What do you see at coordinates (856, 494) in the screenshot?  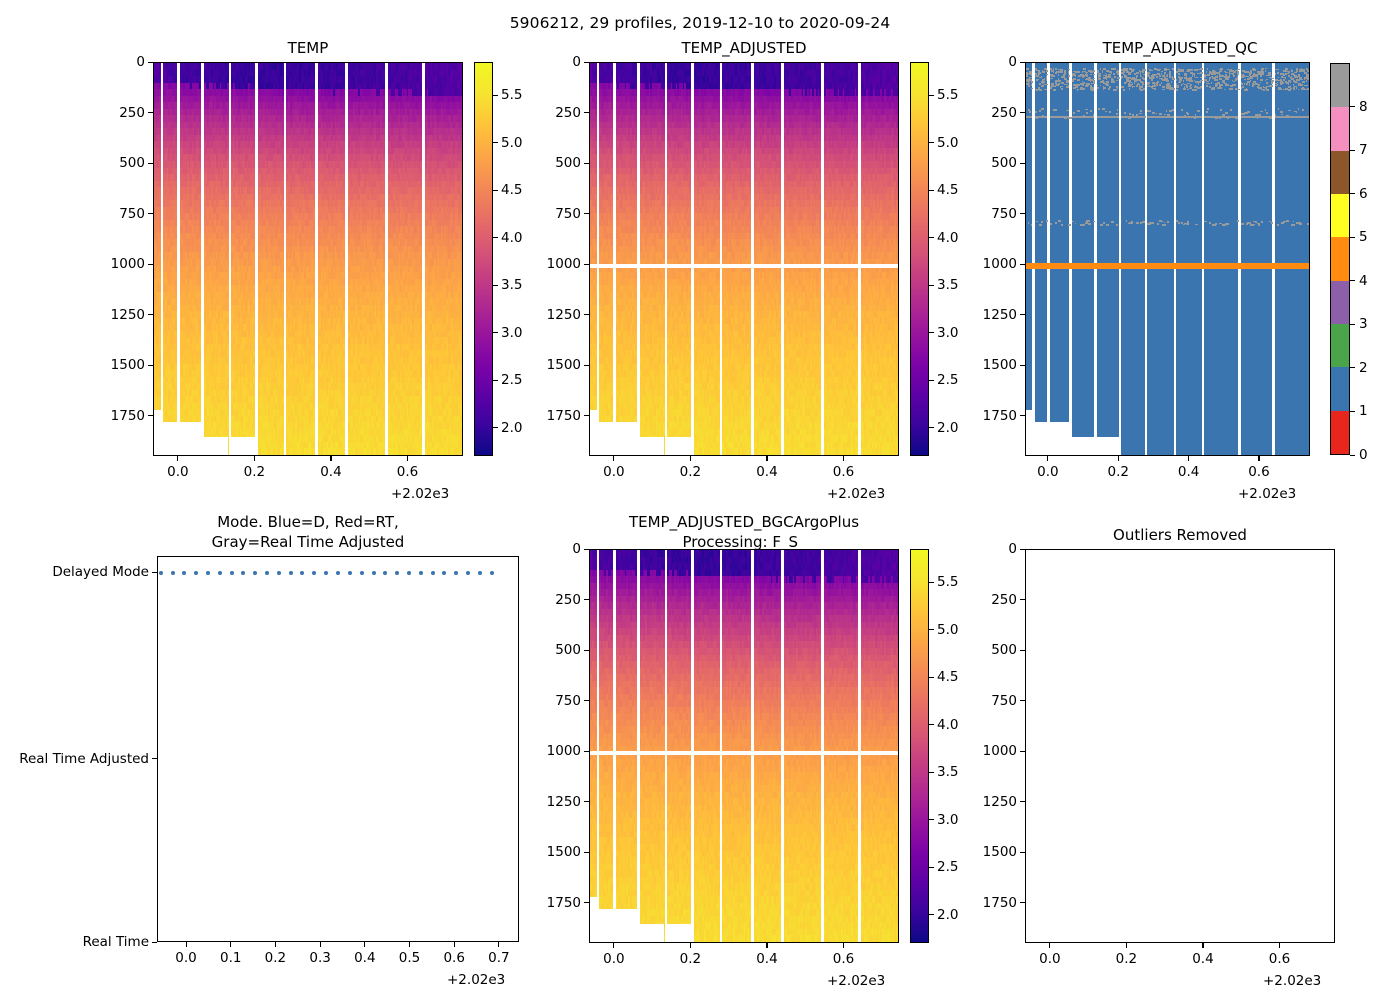 I see `xaxis-offset-label: +2.02e3` at bounding box center [856, 494].